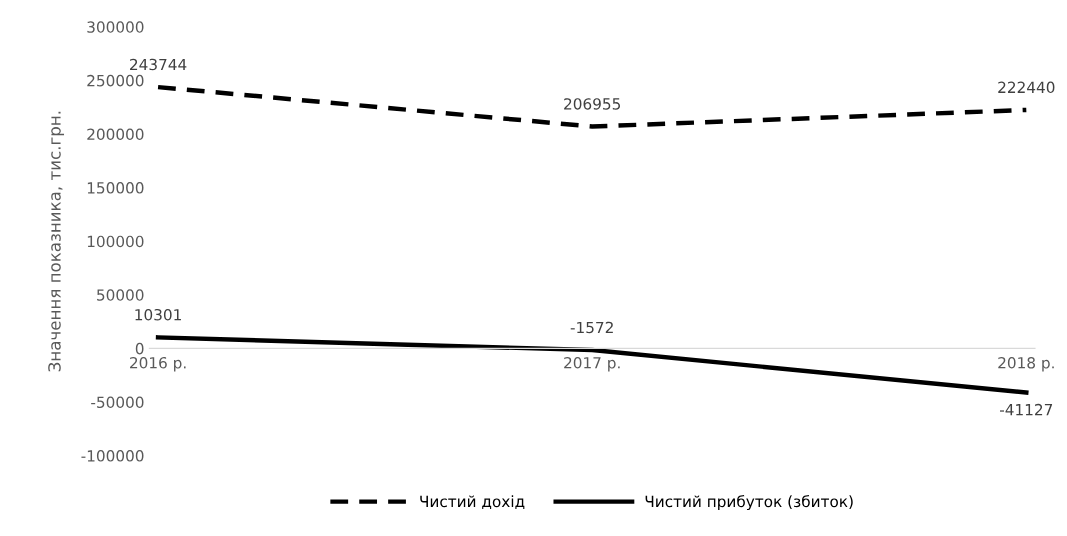  I want to click on y-tick-label: 50000, so click(120, 295).